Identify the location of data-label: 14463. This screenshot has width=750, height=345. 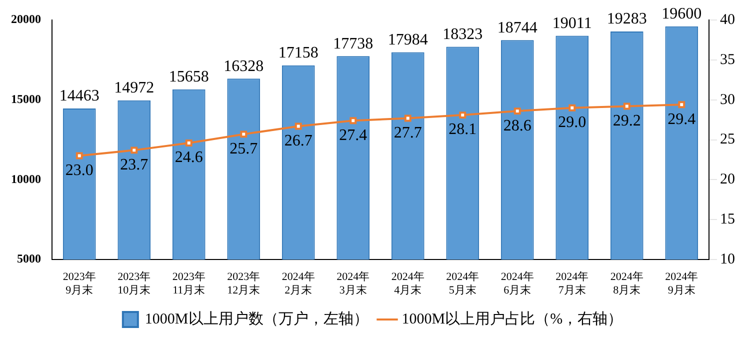
(79, 96).